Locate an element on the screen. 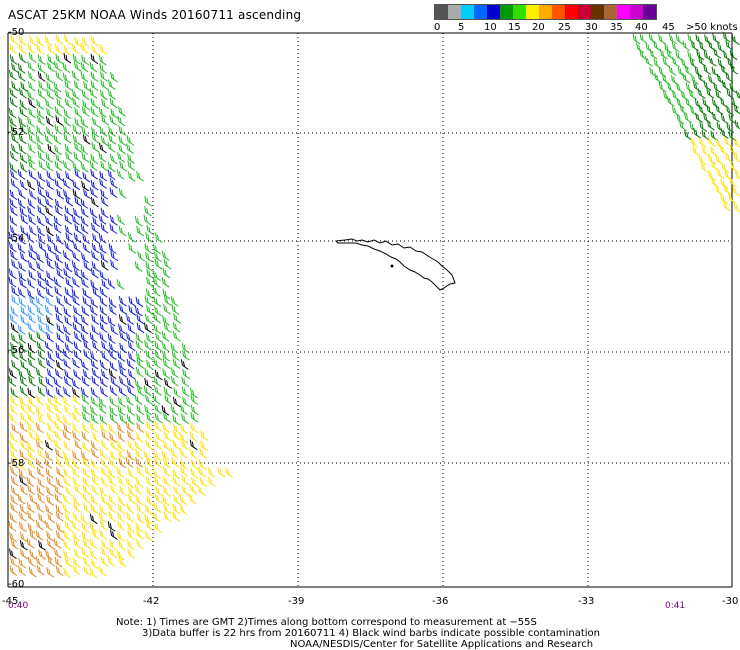  lon-label: -45 is located at coordinates (10, 601).